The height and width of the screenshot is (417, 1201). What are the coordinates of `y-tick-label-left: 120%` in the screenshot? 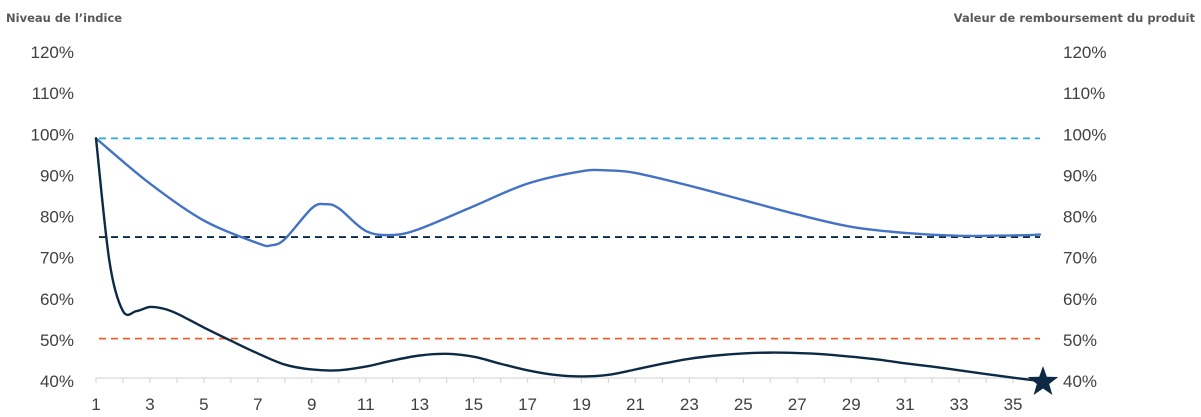 It's located at (52, 52).